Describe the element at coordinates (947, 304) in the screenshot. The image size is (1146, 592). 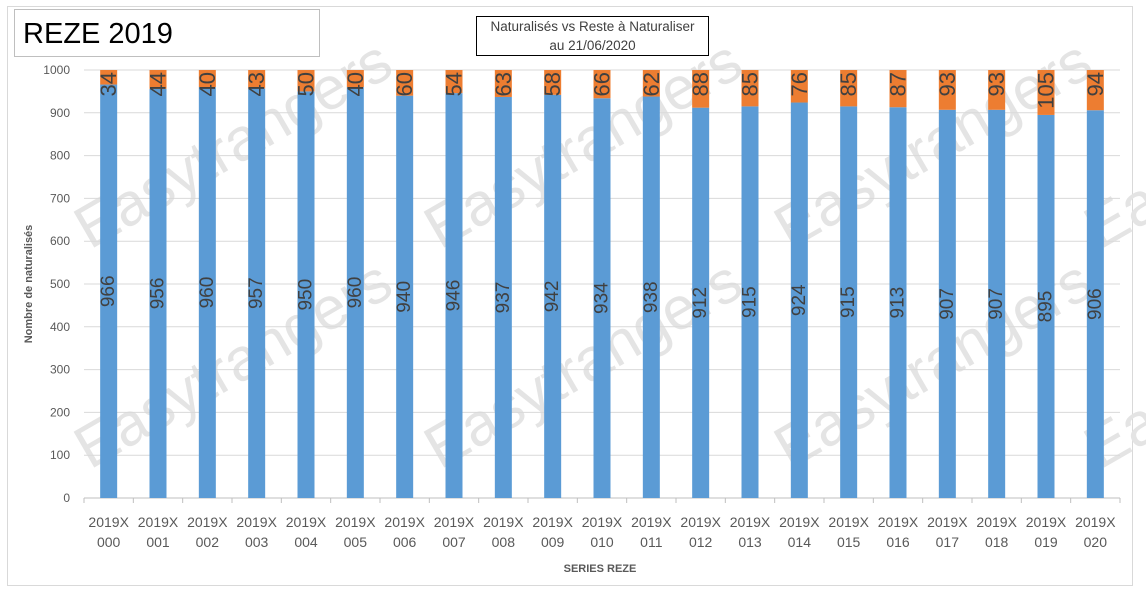
I see `data-label: 907` at that location.